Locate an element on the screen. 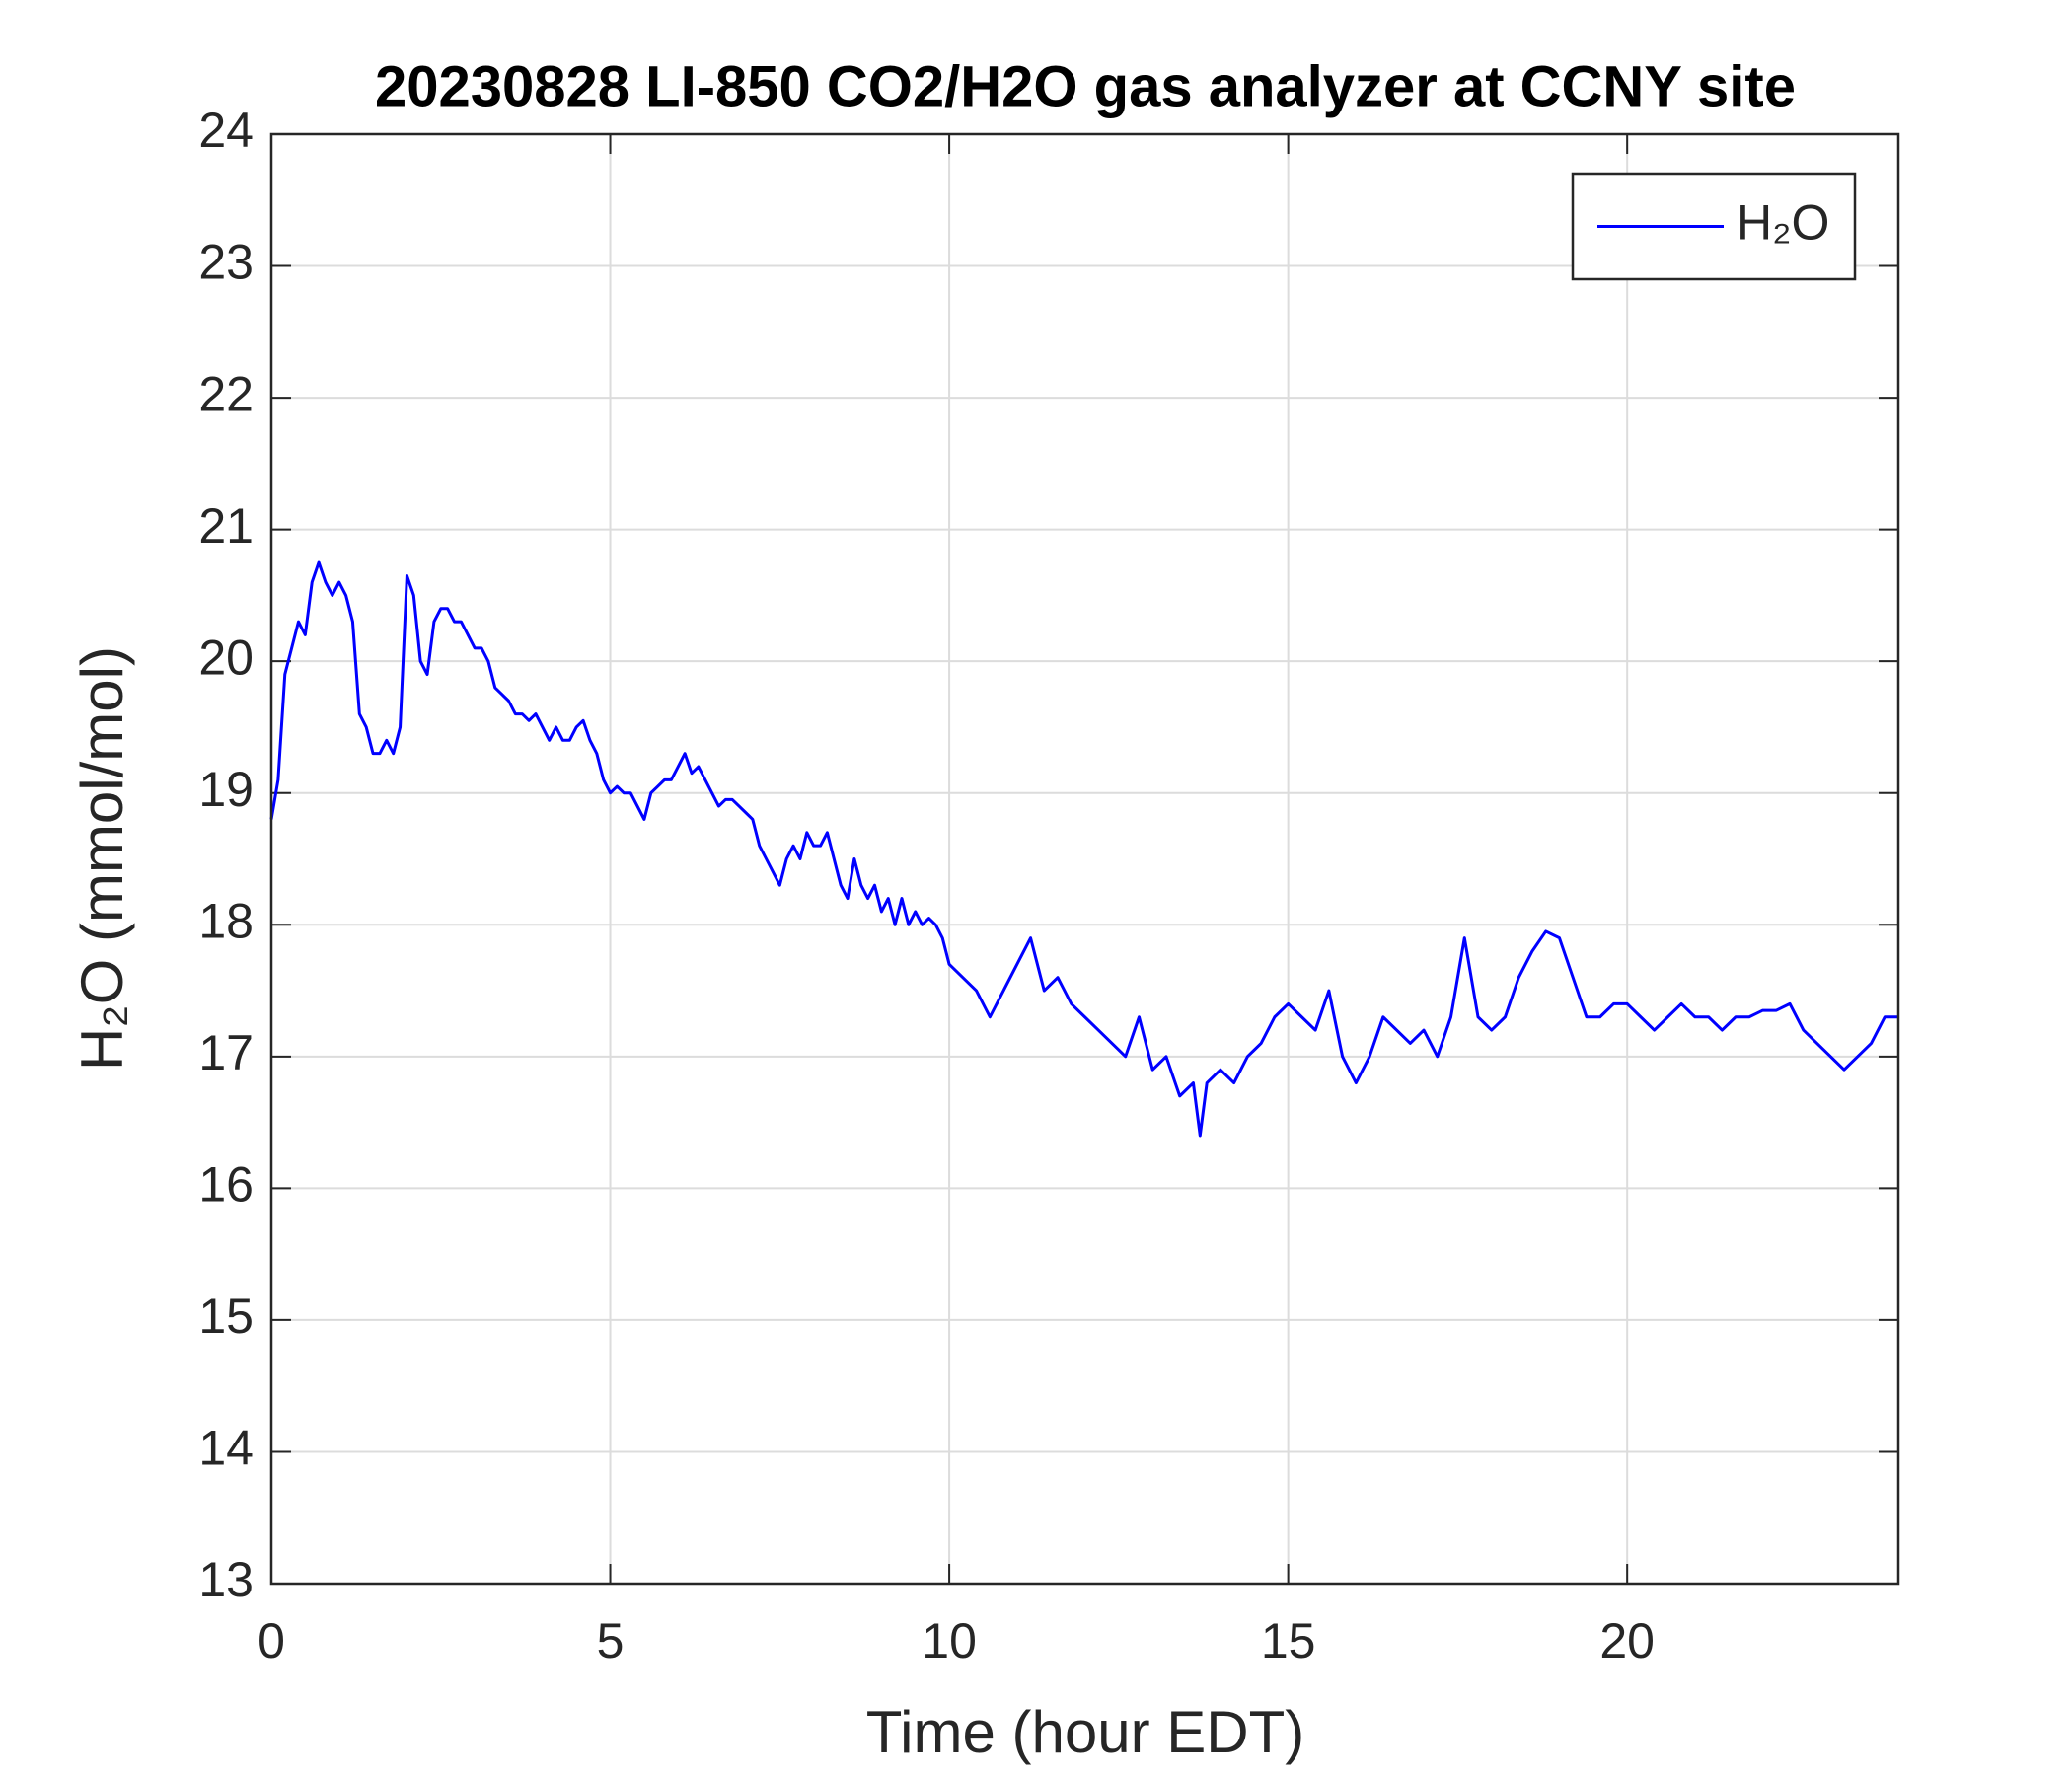 The height and width of the screenshot is (1776, 2072). y-axis-label: H₂O (mmol/mol) is located at coordinates (102, 859).